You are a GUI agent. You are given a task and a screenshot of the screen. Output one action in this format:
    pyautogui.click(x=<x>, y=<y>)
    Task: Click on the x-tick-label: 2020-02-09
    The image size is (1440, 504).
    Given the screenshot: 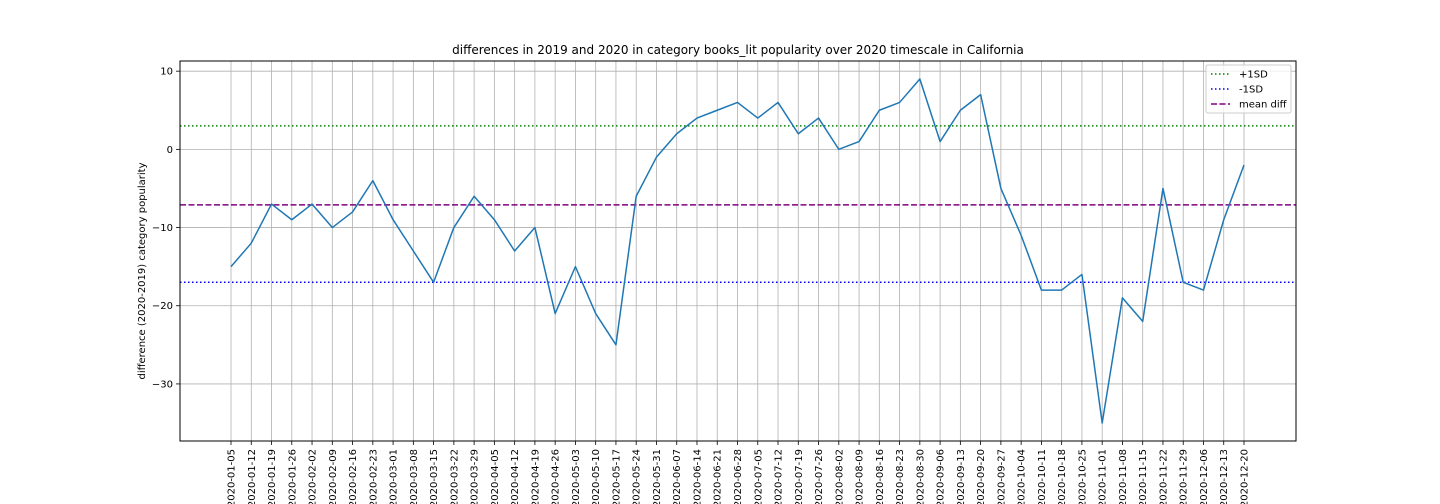 What is the action you would take?
    pyautogui.click(x=333, y=476)
    